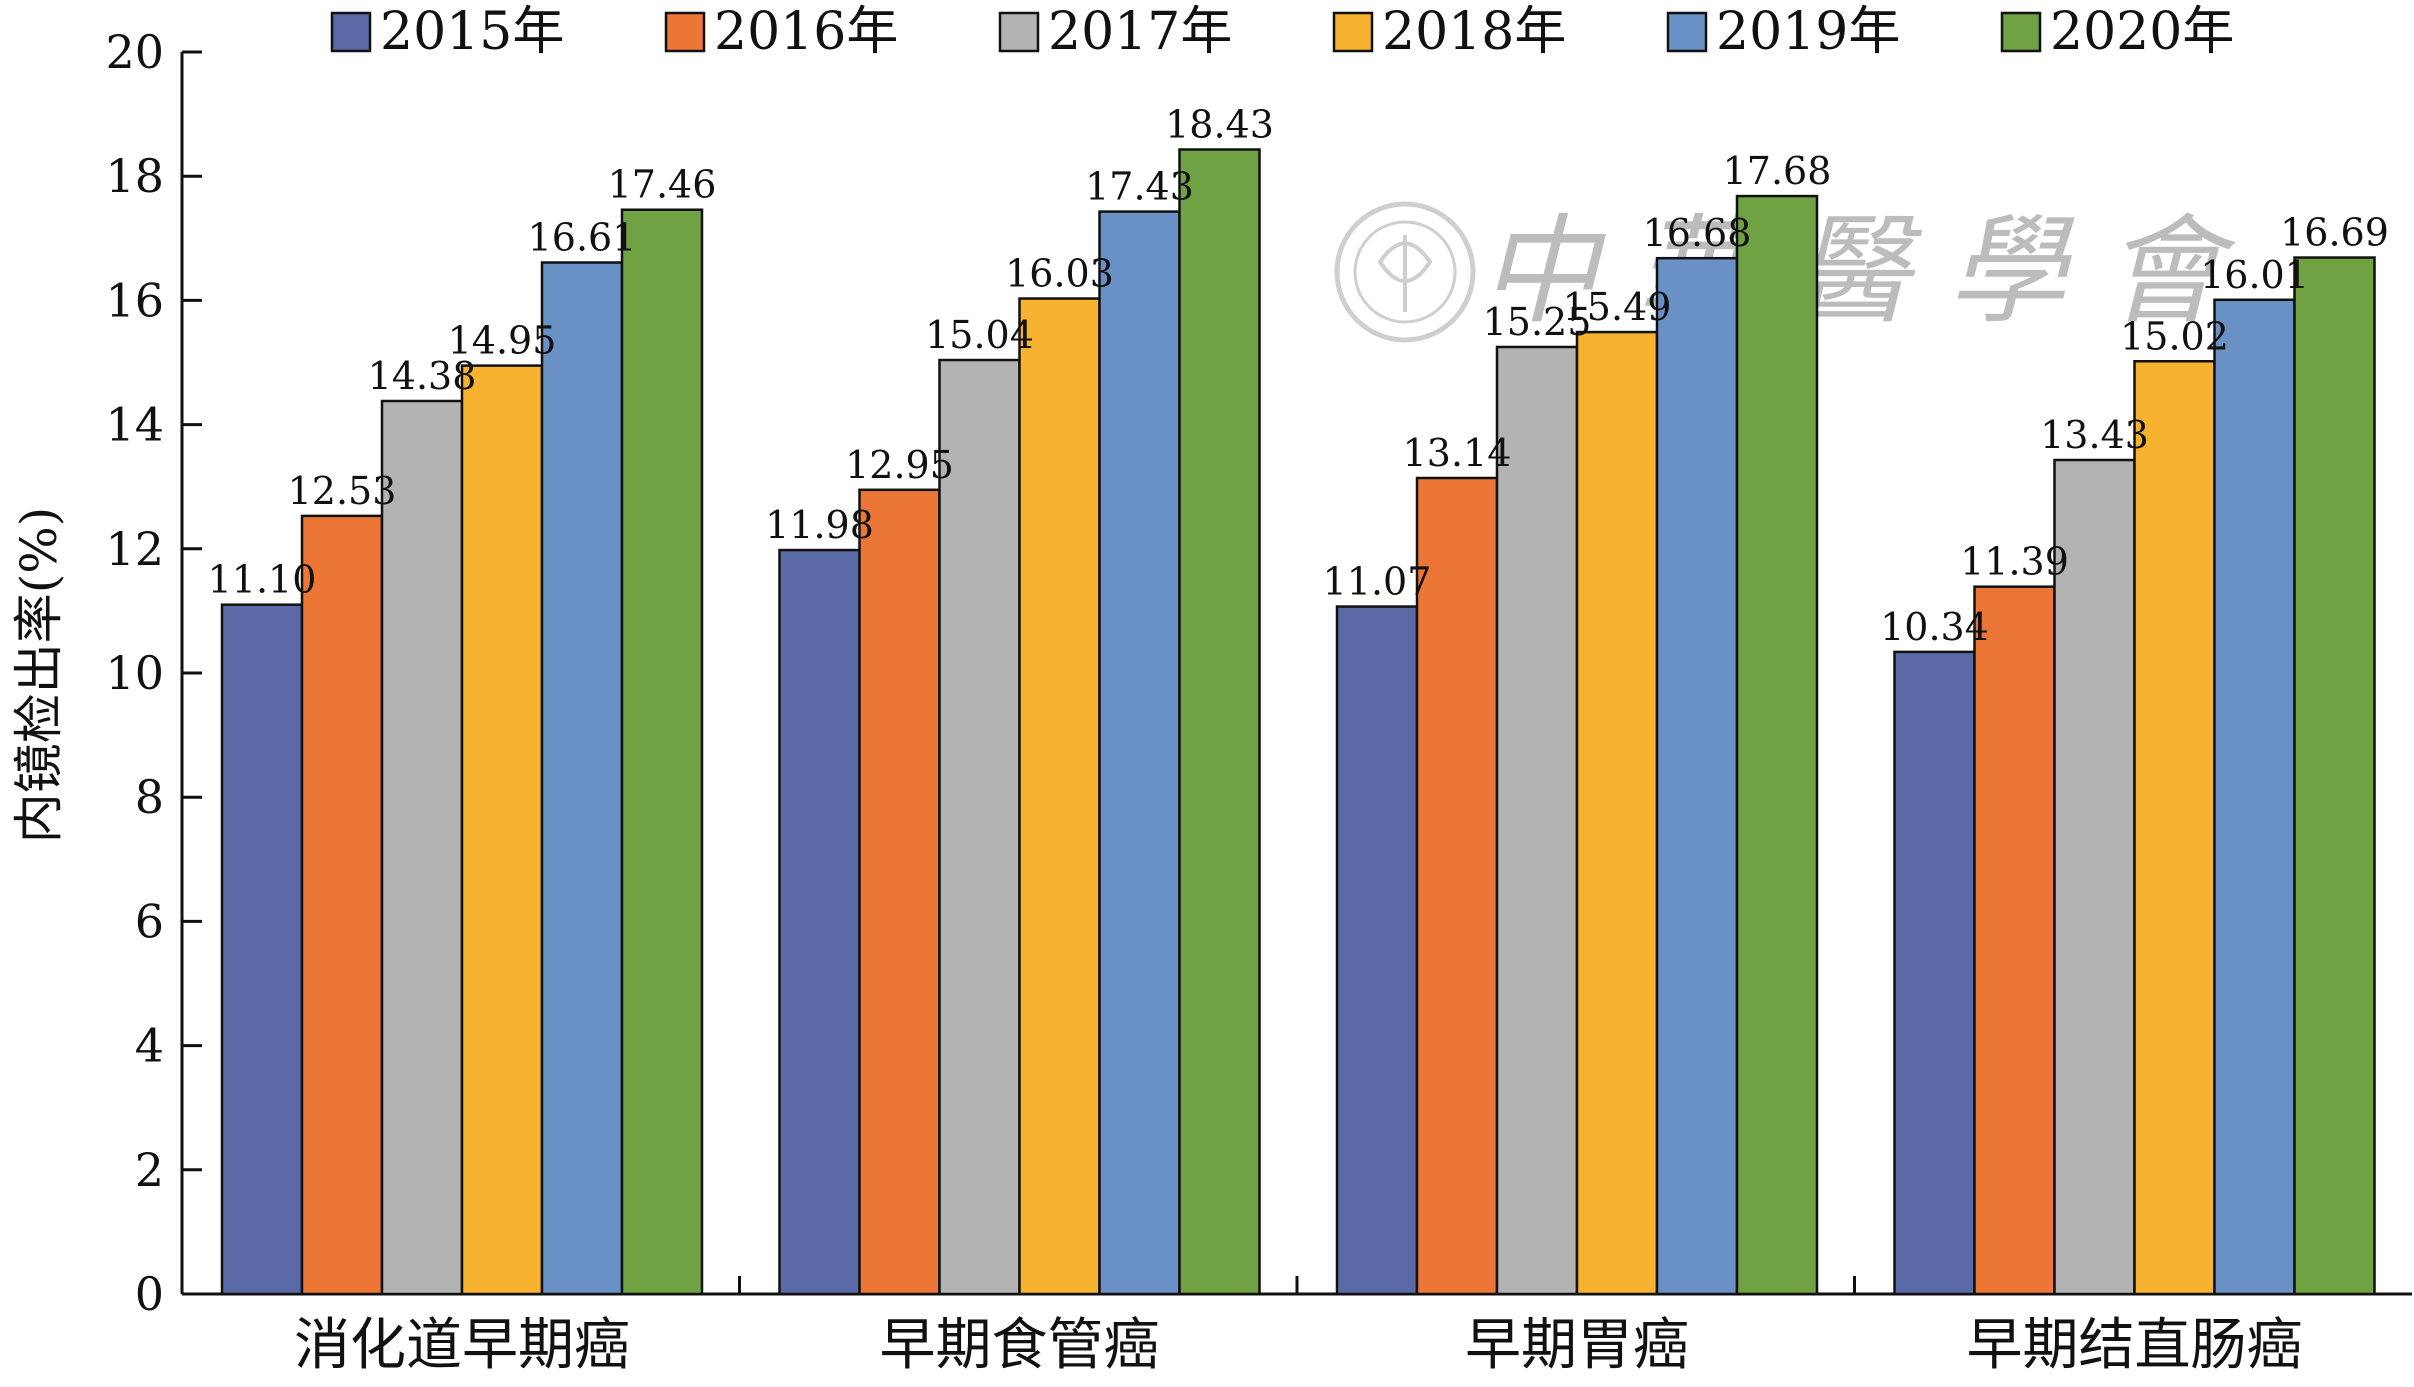 The height and width of the screenshot is (1387, 2414). I want to click on data-label: 10.34, so click(1934, 627).